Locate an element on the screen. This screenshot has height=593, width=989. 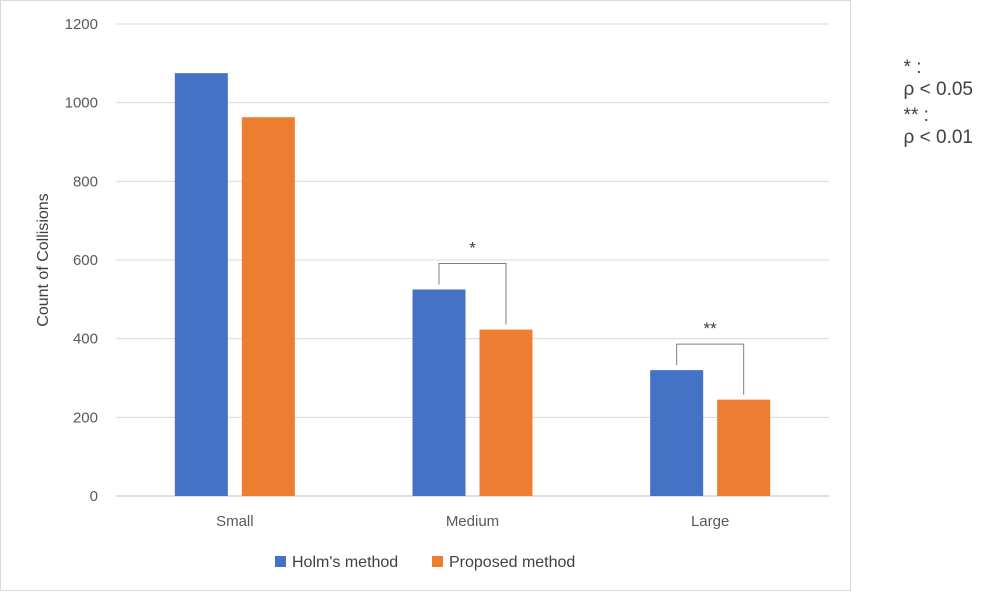
bar-holm-s-methodlarge is located at coordinates (677, 433).